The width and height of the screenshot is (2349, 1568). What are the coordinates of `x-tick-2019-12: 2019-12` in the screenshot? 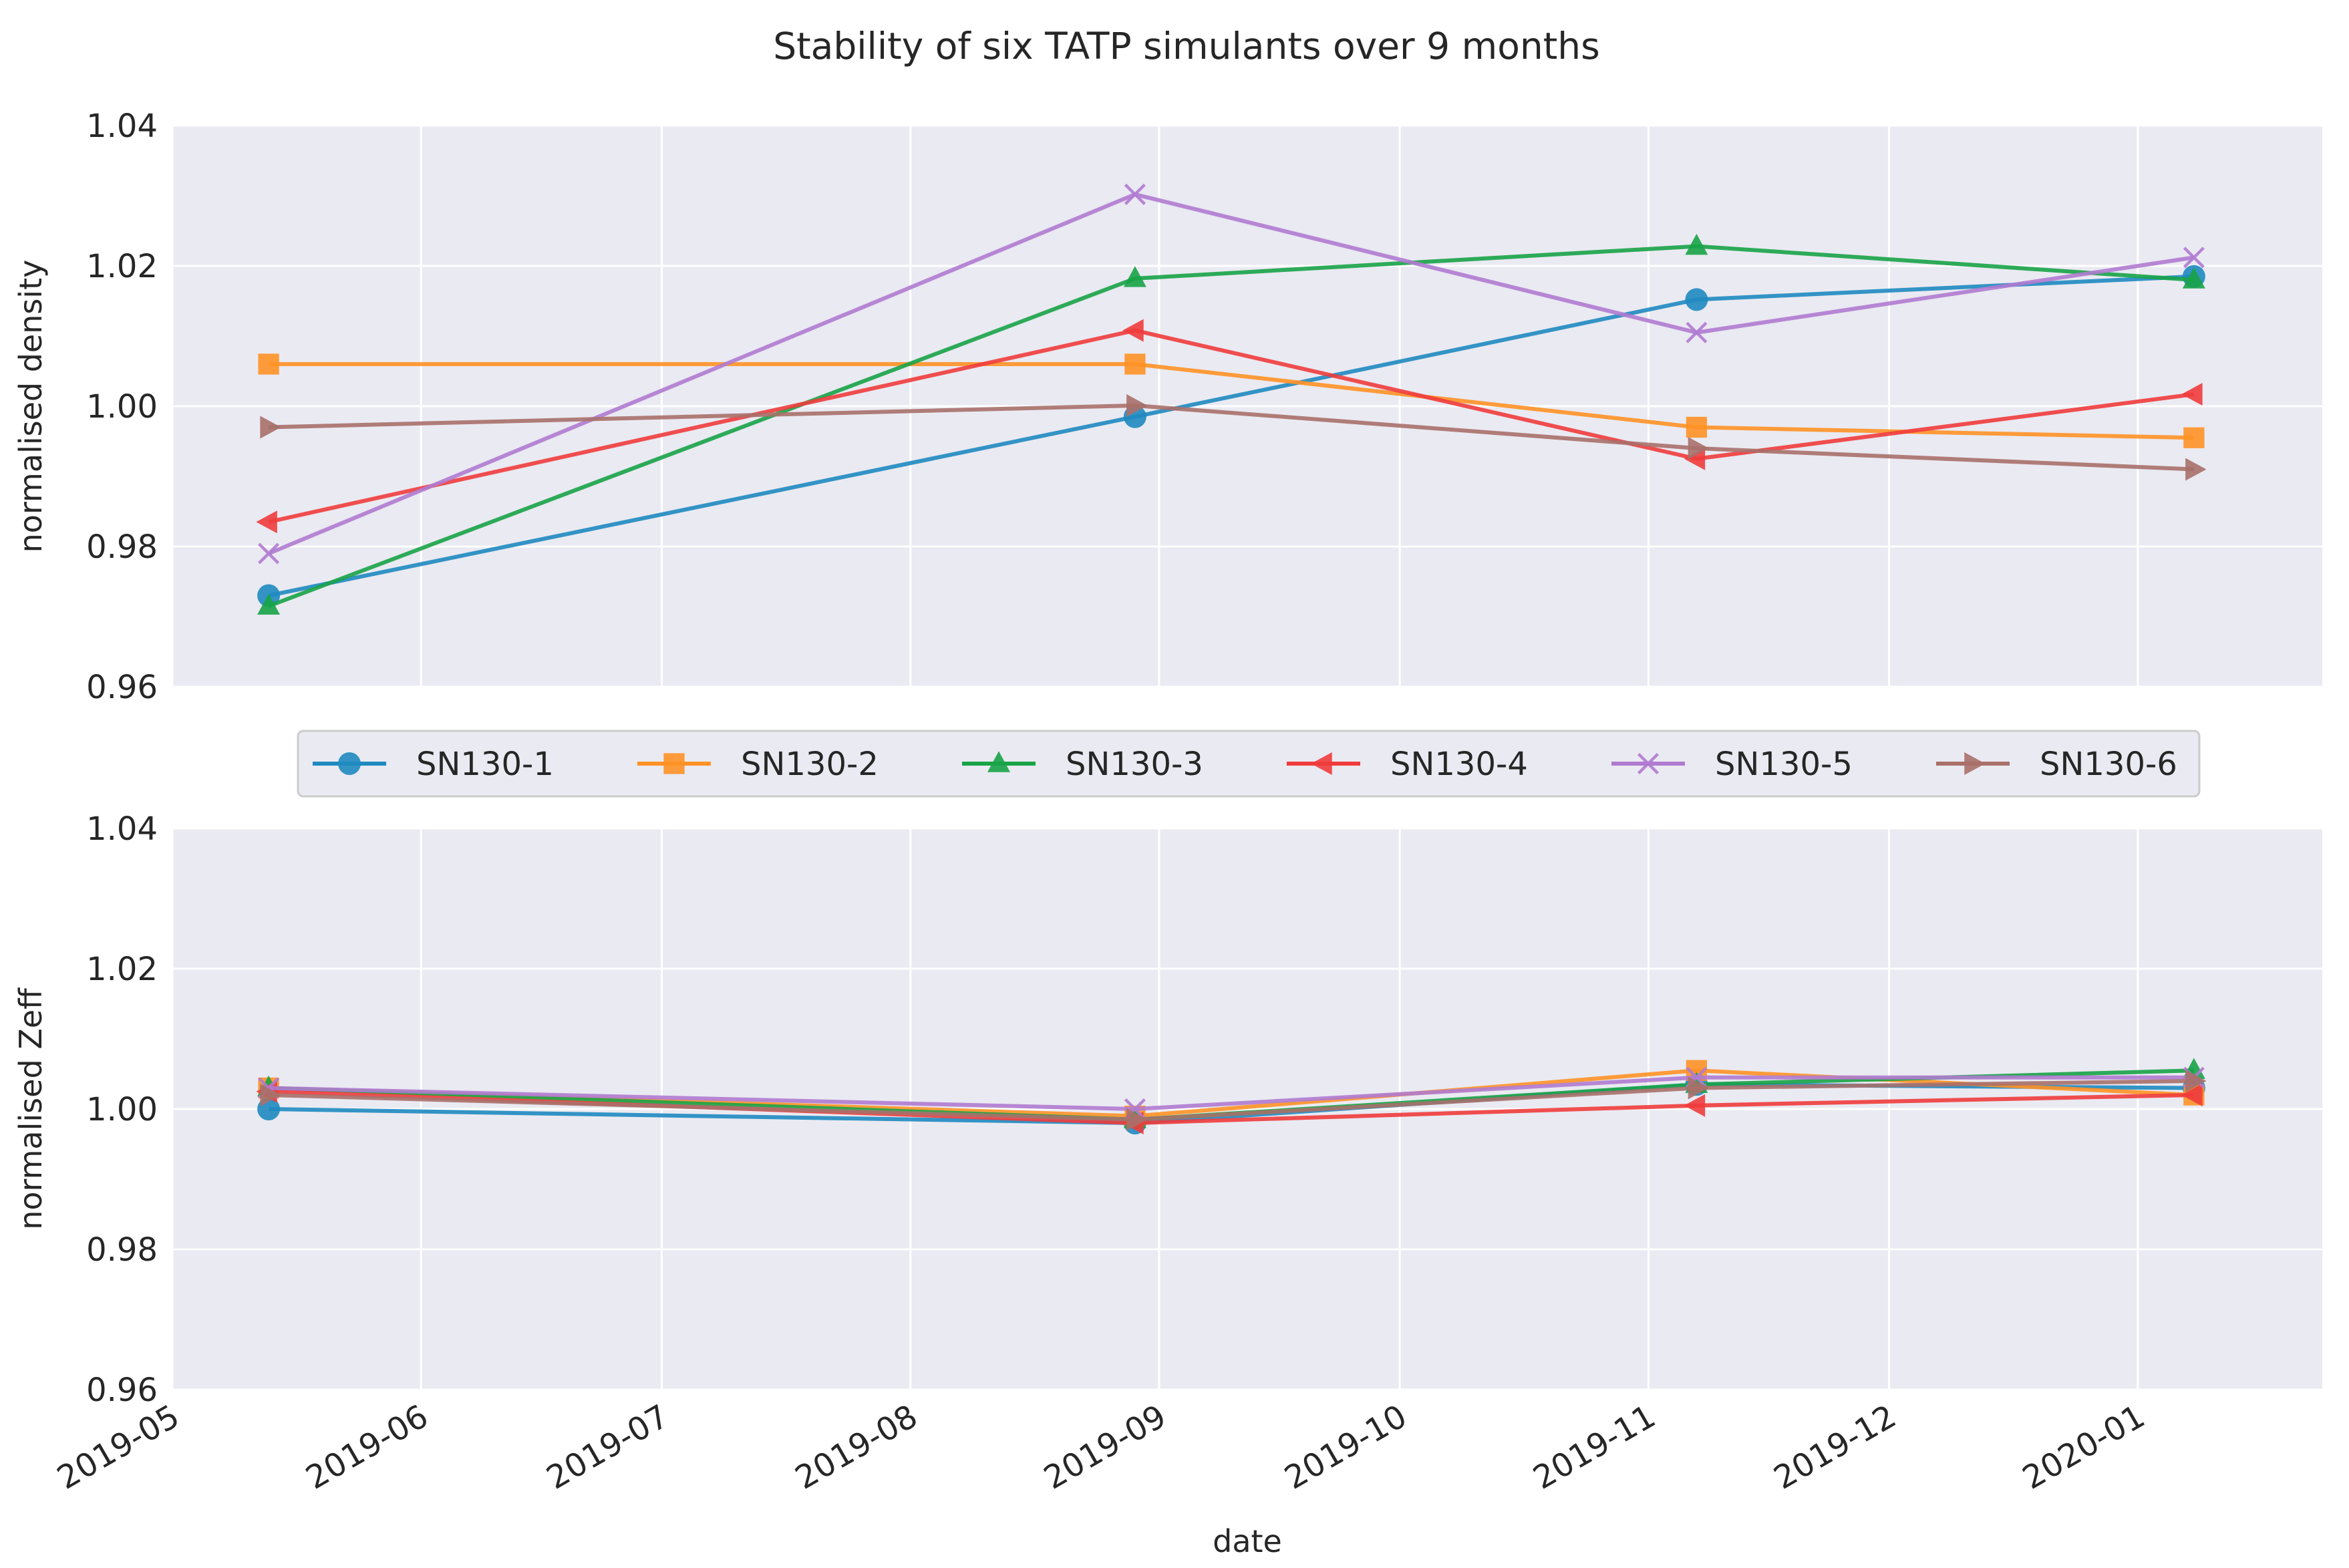 It's located at (1835, 1448).